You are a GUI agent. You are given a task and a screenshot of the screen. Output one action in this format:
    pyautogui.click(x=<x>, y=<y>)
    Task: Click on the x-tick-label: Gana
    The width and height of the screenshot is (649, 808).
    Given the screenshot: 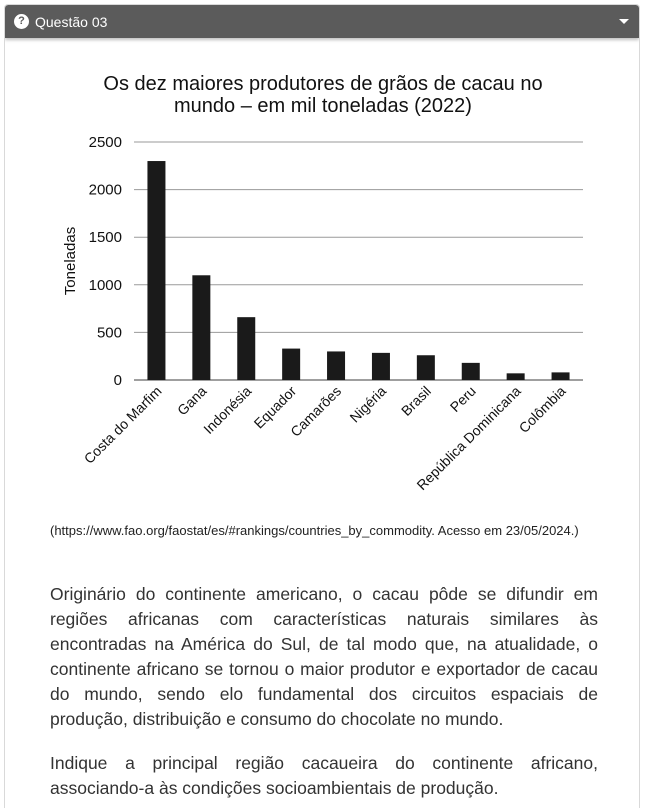 What is the action you would take?
    pyautogui.click(x=192, y=401)
    